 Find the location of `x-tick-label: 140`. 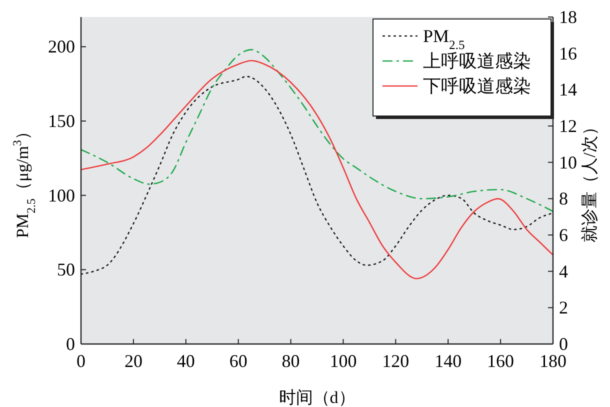

x-tick-label: 140 is located at coordinates (448, 361).